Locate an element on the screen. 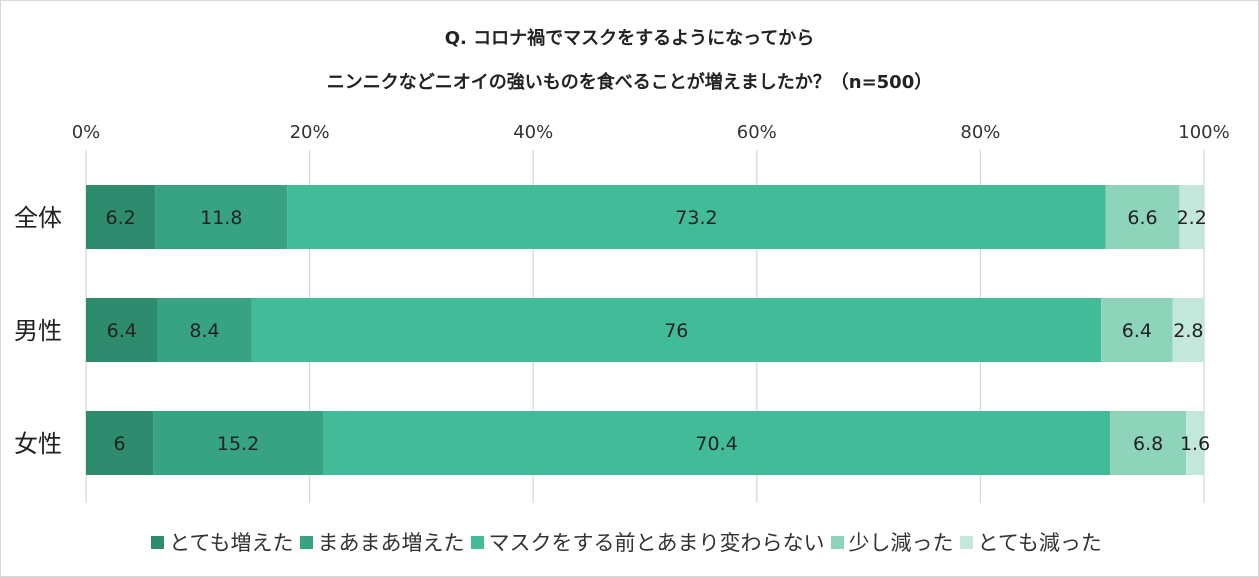 The image size is (1259, 577). data-label: 8.4 is located at coordinates (204, 331).